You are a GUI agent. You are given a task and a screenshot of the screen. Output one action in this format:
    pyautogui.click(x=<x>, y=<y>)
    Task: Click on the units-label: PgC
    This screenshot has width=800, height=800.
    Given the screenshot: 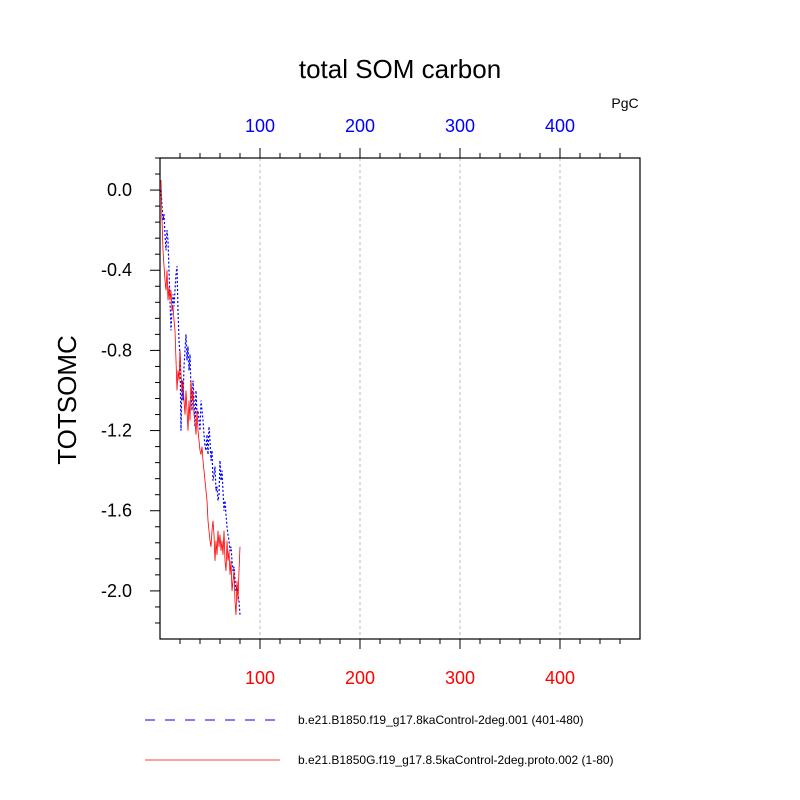 What is the action you would take?
    pyautogui.click(x=624, y=103)
    